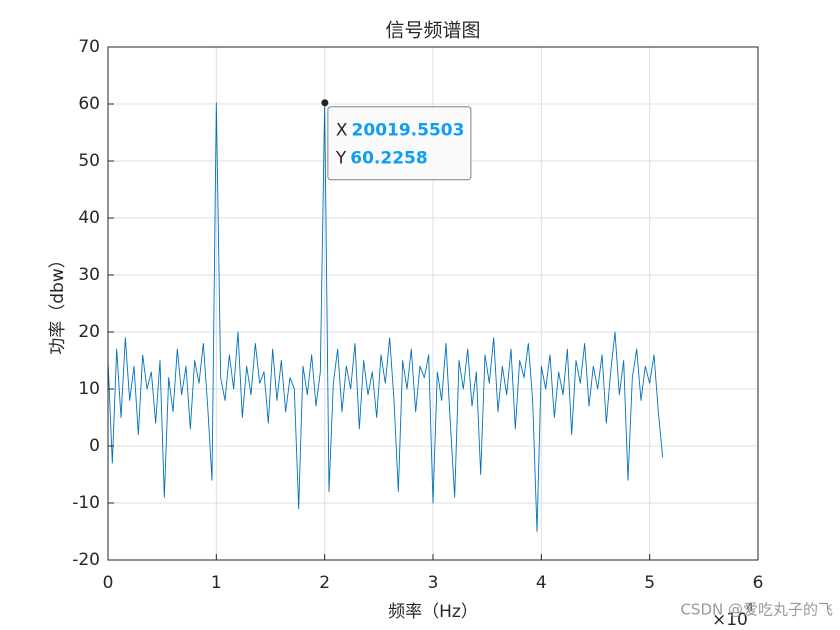 This screenshot has width=840, height=630. Describe the element at coordinates (94, 446) in the screenshot. I see `y-tick-label: 0` at that location.